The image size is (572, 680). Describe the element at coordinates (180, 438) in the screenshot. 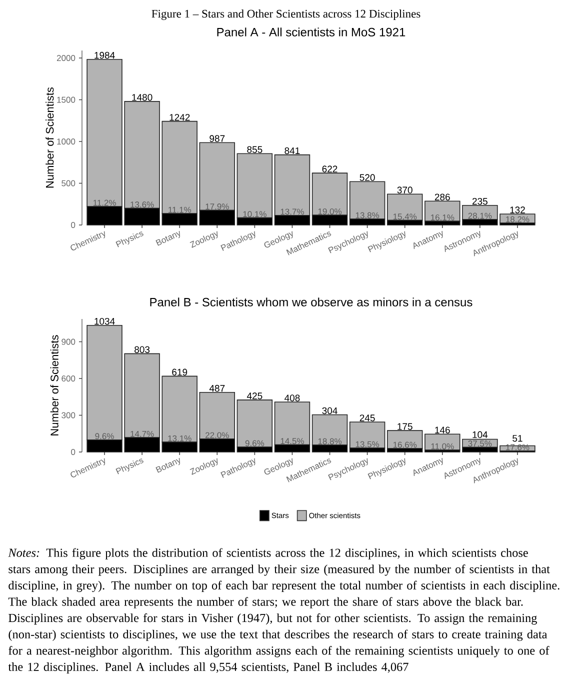

I see `annotation: 13.1%` at that location.